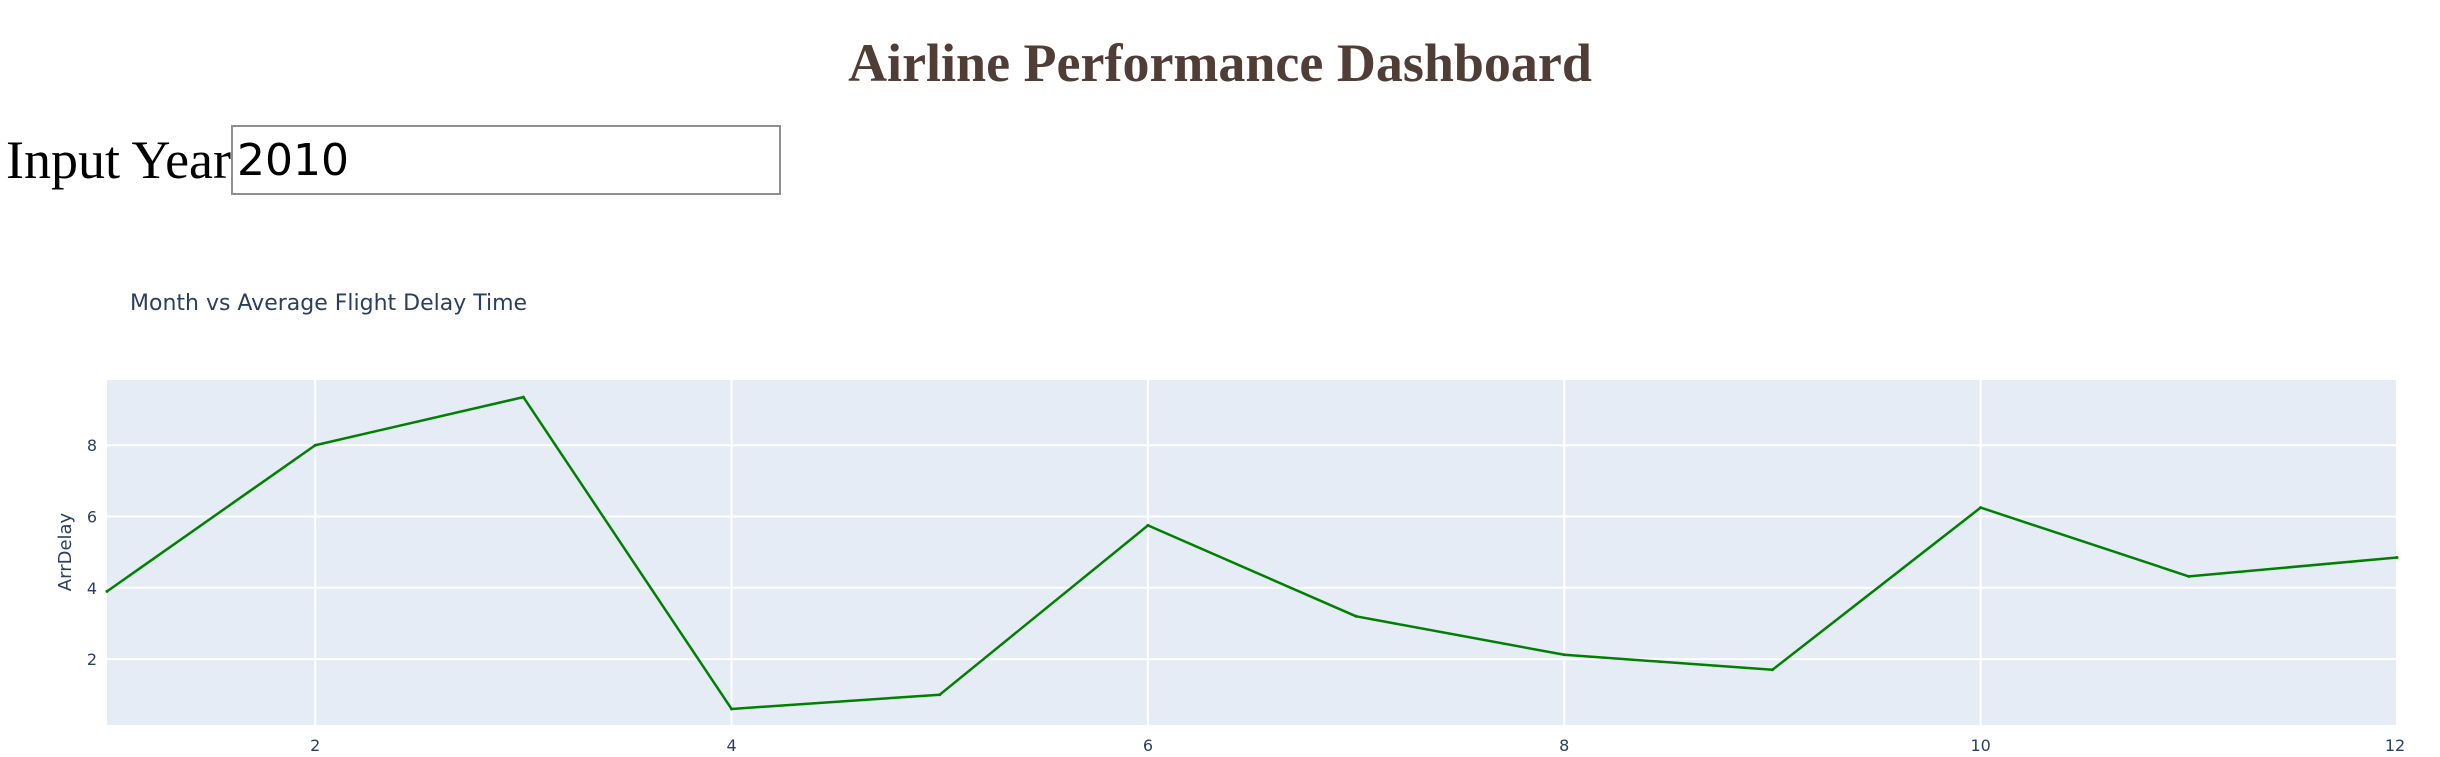 This screenshot has height=757, width=2440. Describe the element at coordinates (731, 745) in the screenshot. I see `x-tick-label: 4` at that location.